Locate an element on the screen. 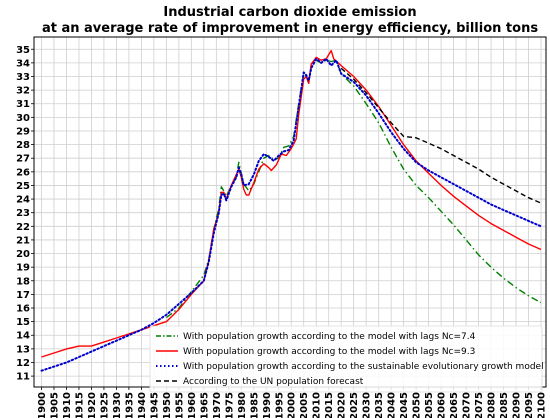 Image resolution: width=550 pixels, height=418 pixels. x-tick-label: 1945 is located at coordinates (154, 405).